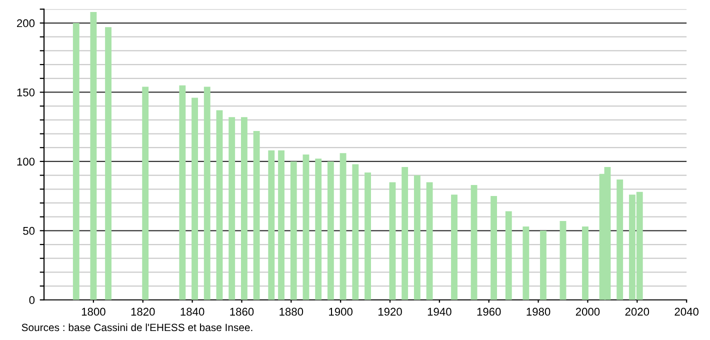 The width and height of the screenshot is (710, 340). I want to click on x-tick-label: 1980, so click(538, 312).